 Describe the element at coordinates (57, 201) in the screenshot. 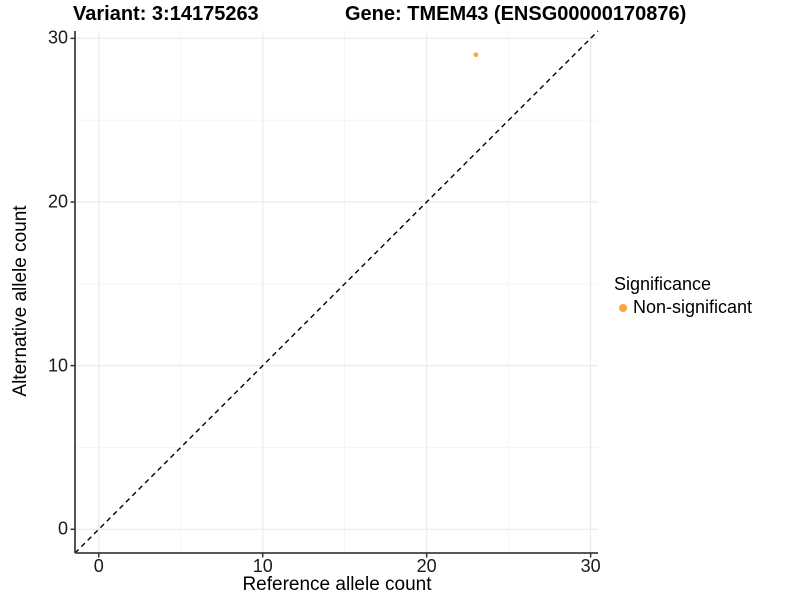

I see `y-tick-label: 20` at that location.